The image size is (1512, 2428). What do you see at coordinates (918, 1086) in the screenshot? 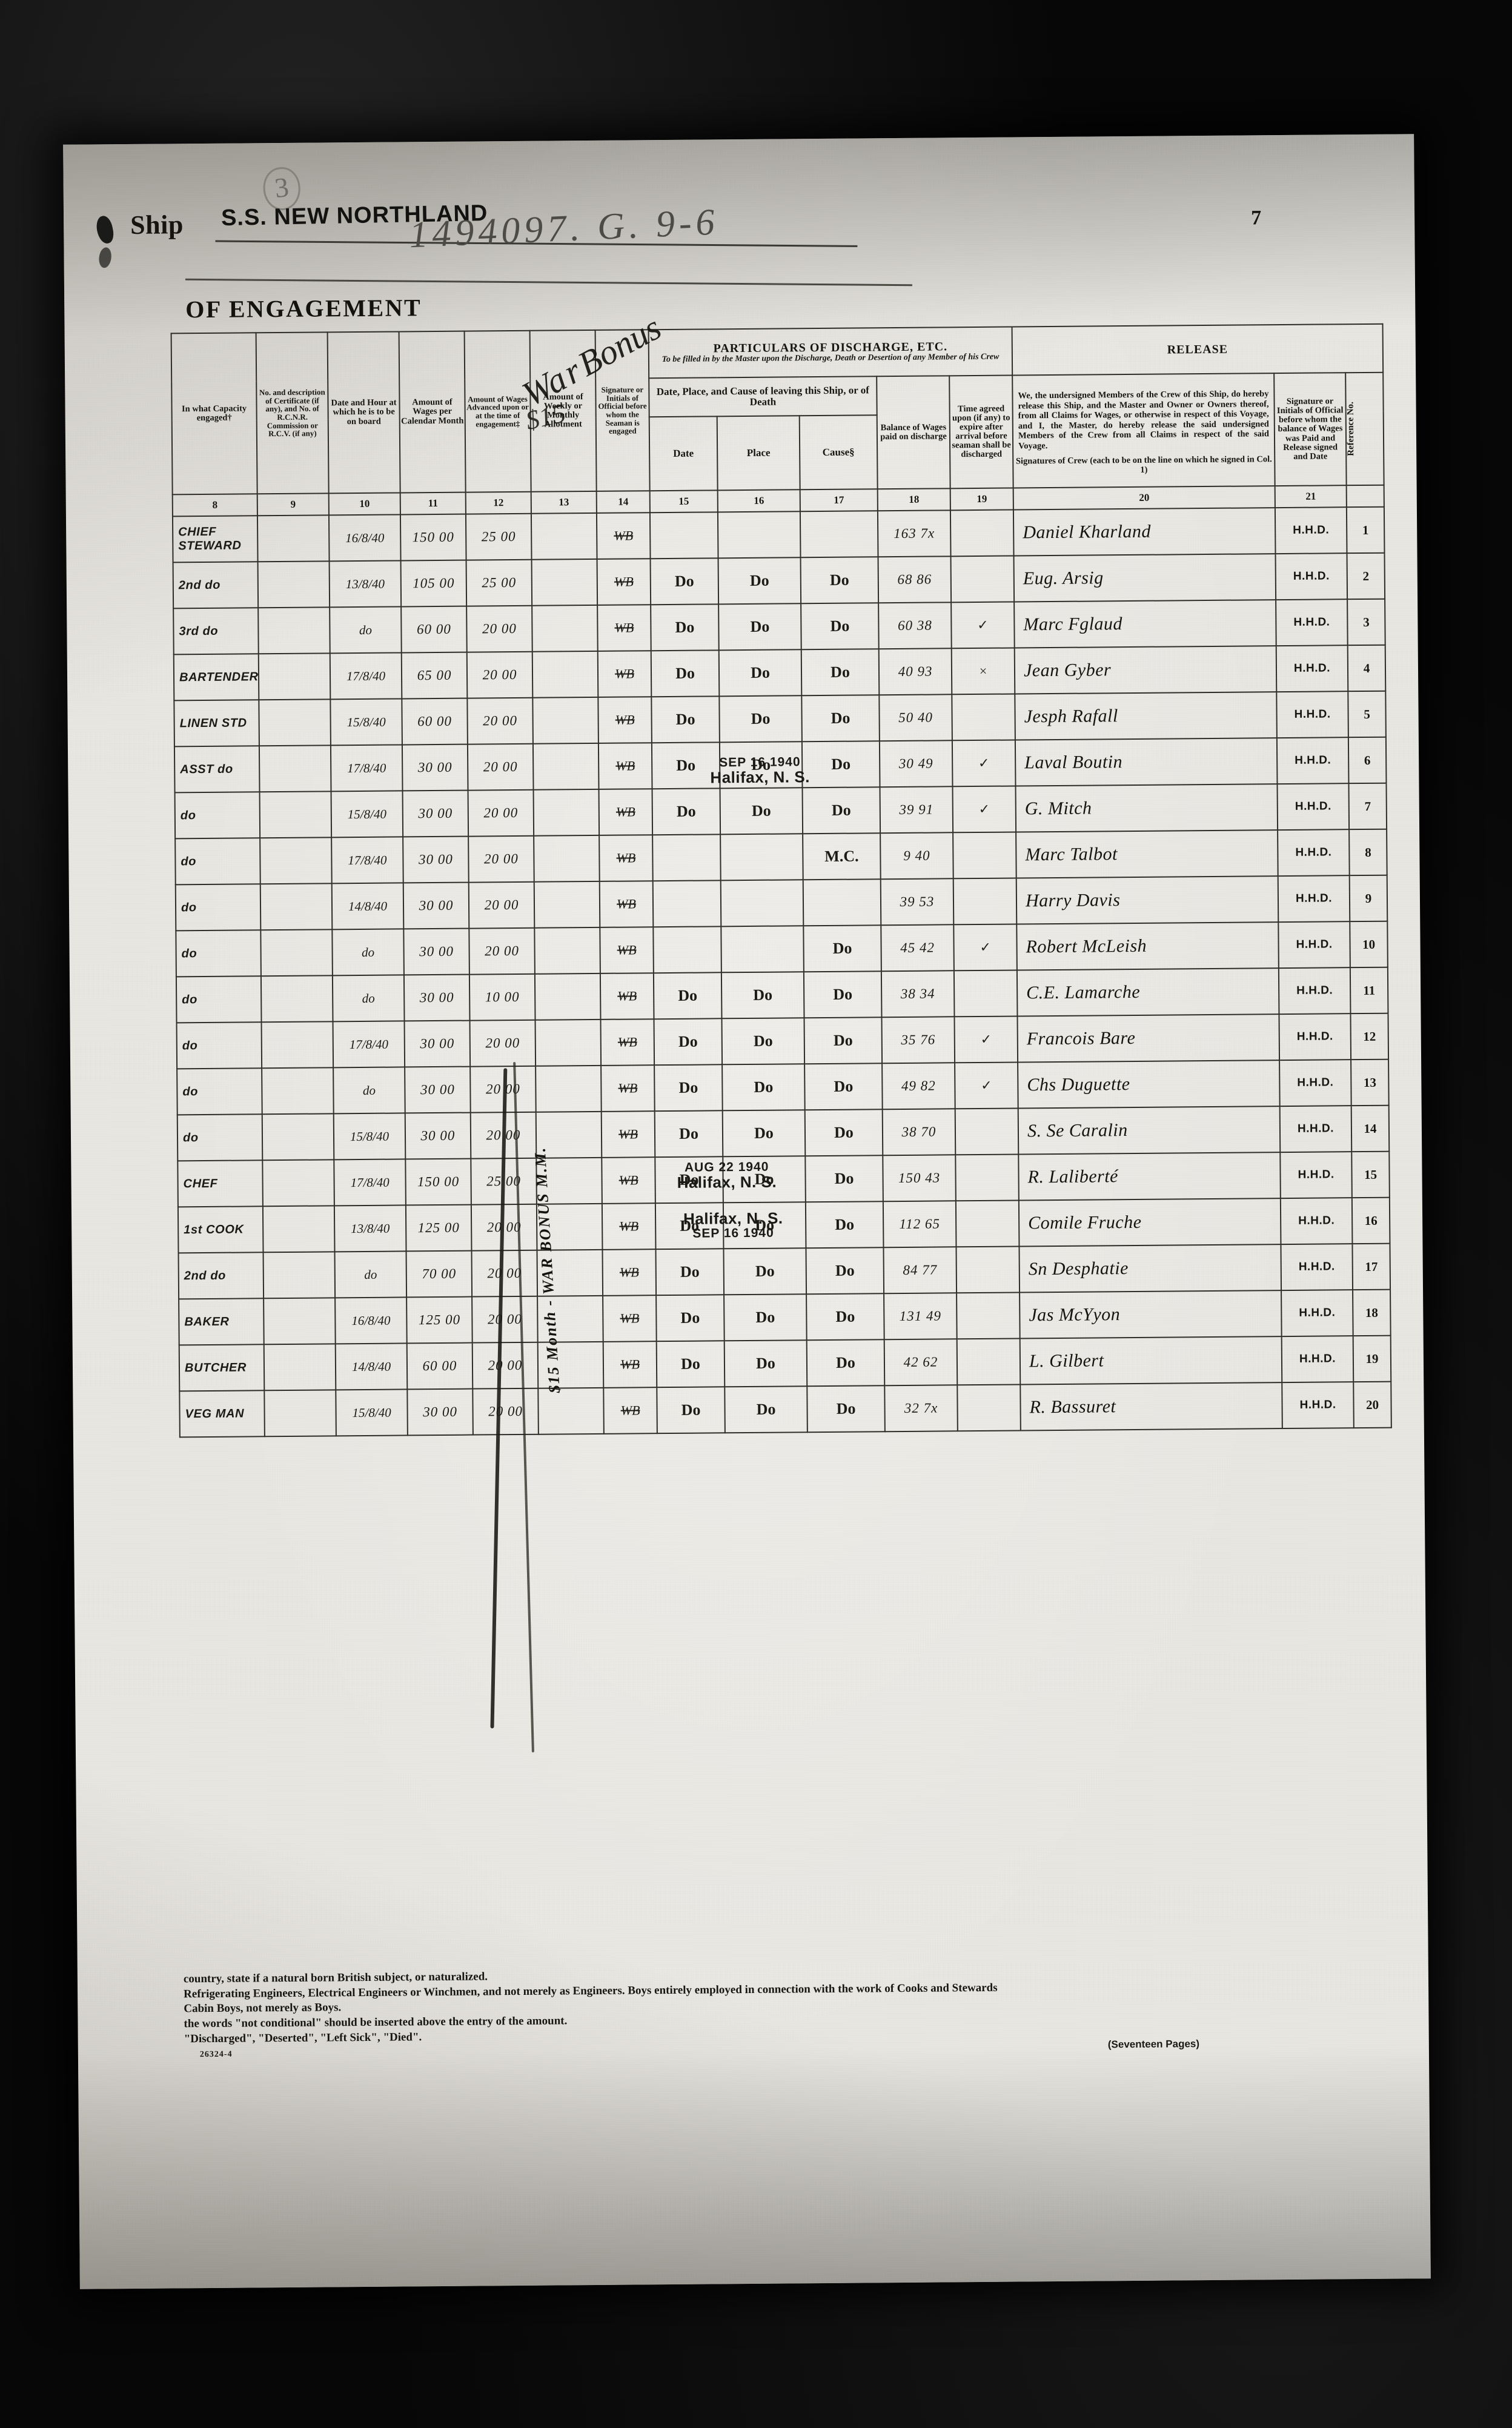
I see `balance-cell: 49 82` at bounding box center [918, 1086].